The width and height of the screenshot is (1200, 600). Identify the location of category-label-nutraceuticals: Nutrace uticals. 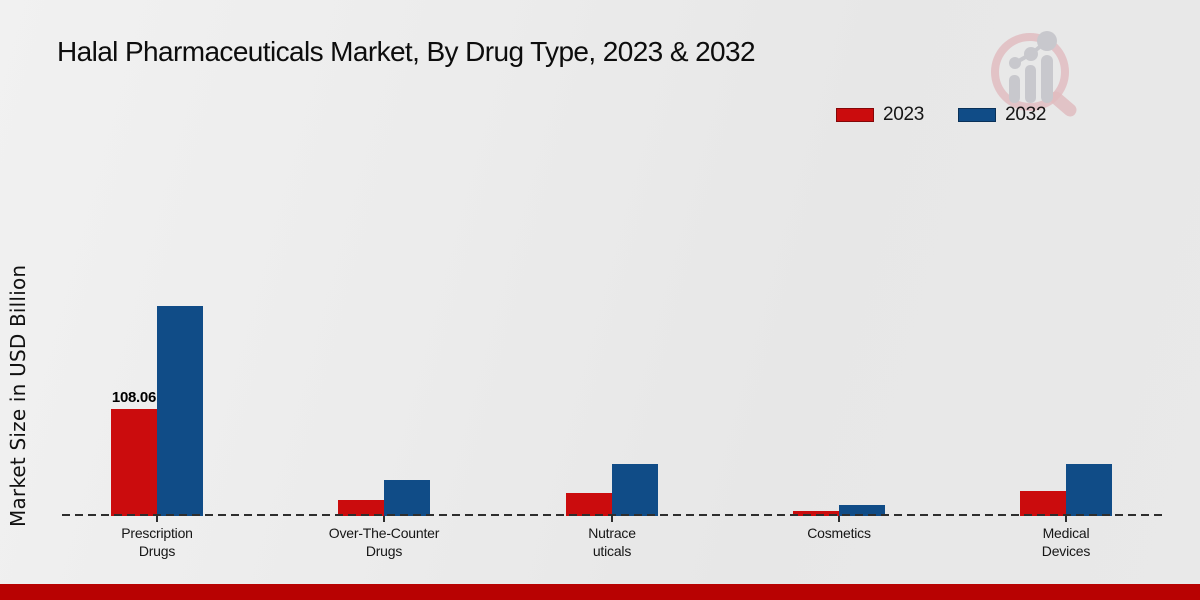
(612, 542).